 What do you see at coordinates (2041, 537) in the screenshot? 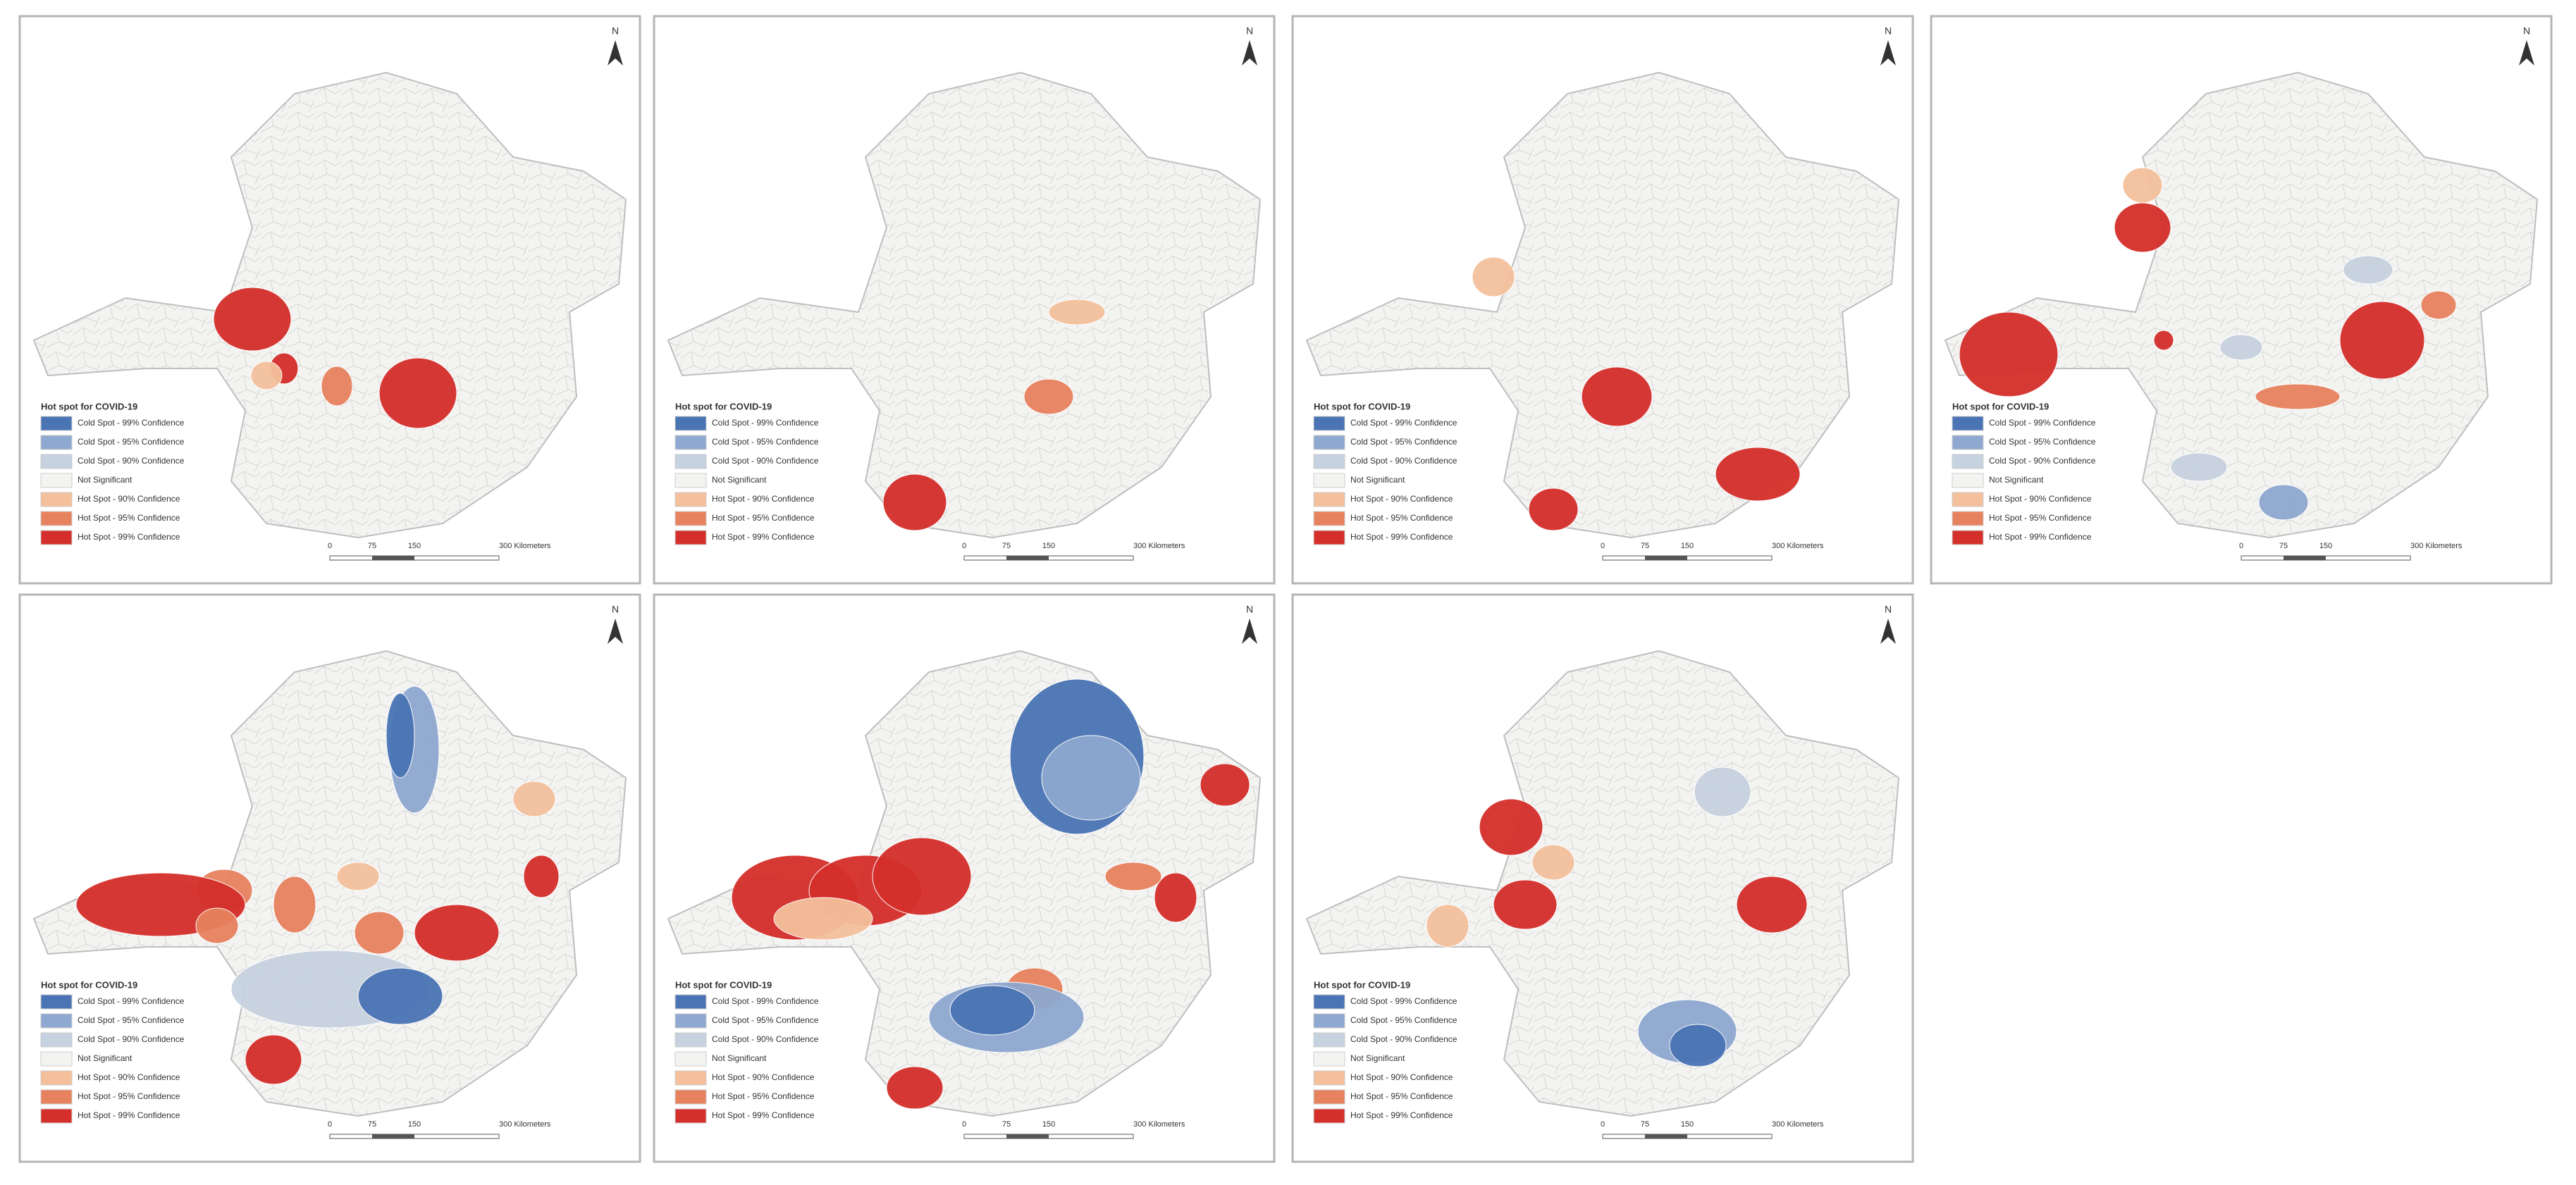
I see `legend-label: Hot Spot - 99% Confidence` at bounding box center [2041, 537].